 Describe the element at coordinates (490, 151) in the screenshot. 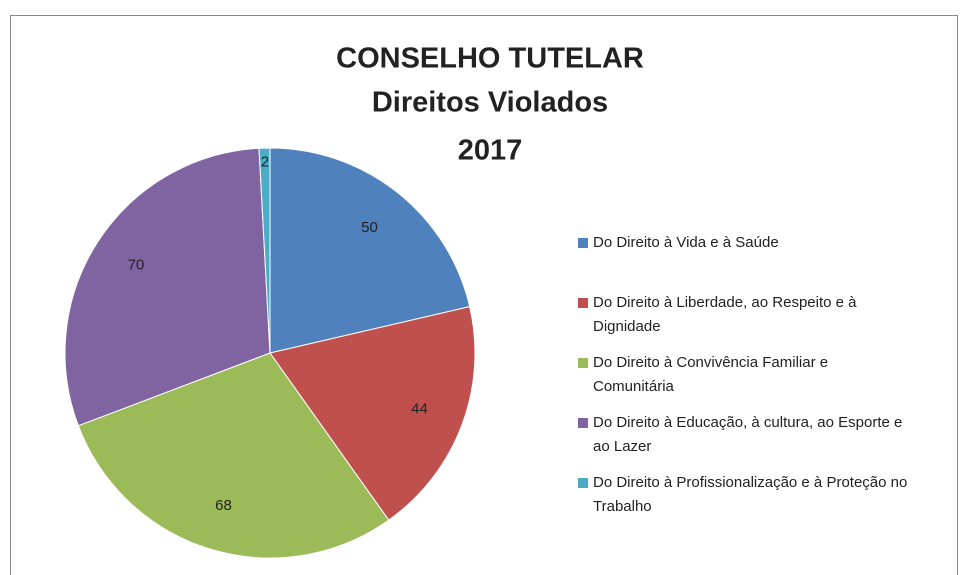

I see `chart-title: 2017` at that location.